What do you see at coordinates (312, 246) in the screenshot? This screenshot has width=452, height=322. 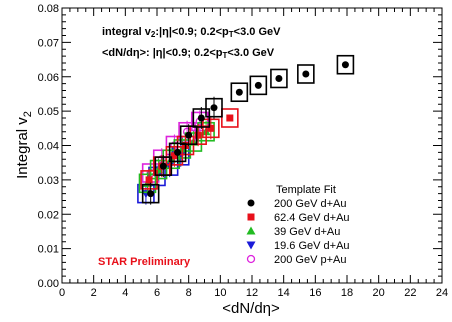 I see `legend-entry: 19.6 GeV d+Au` at bounding box center [312, 246].